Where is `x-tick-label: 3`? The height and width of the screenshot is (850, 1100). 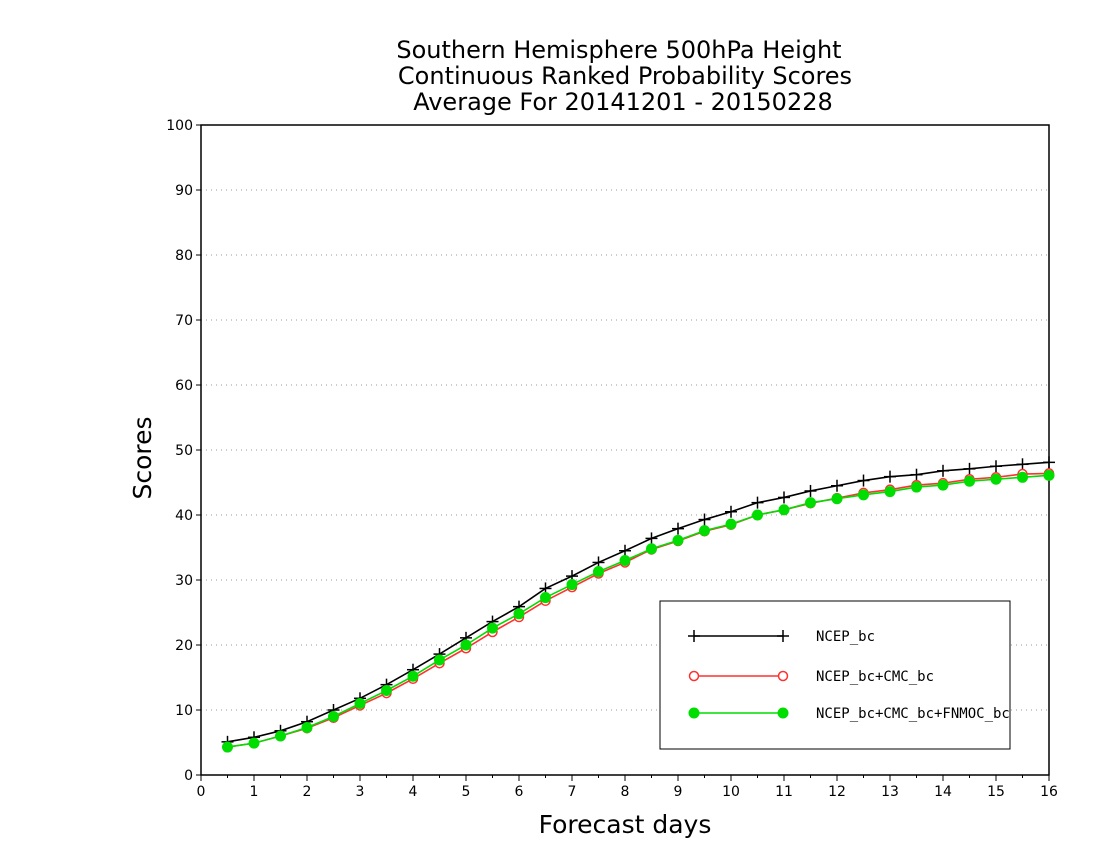 x-tick-label: 3 is located at coordinates (360, 792).